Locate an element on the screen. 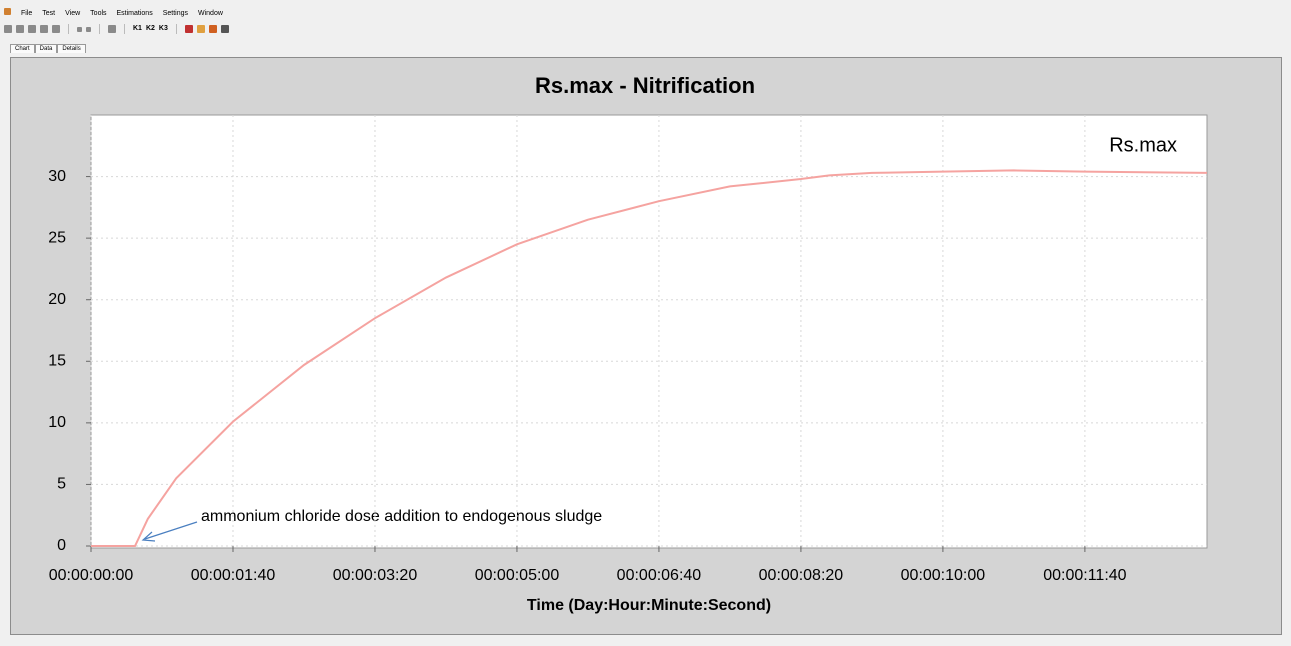 The image size is (1291, 646). app-icon is located at coordinates (7, 11).